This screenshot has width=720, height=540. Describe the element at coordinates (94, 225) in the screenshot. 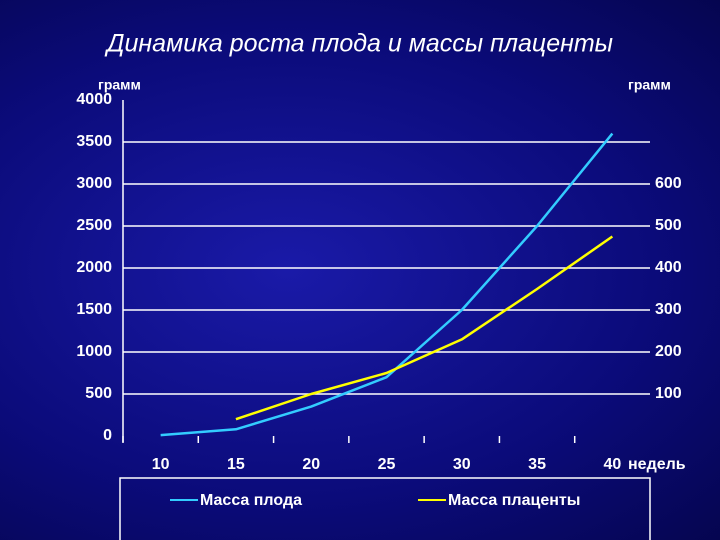

I see `y-tick-label: 2500` at that location.